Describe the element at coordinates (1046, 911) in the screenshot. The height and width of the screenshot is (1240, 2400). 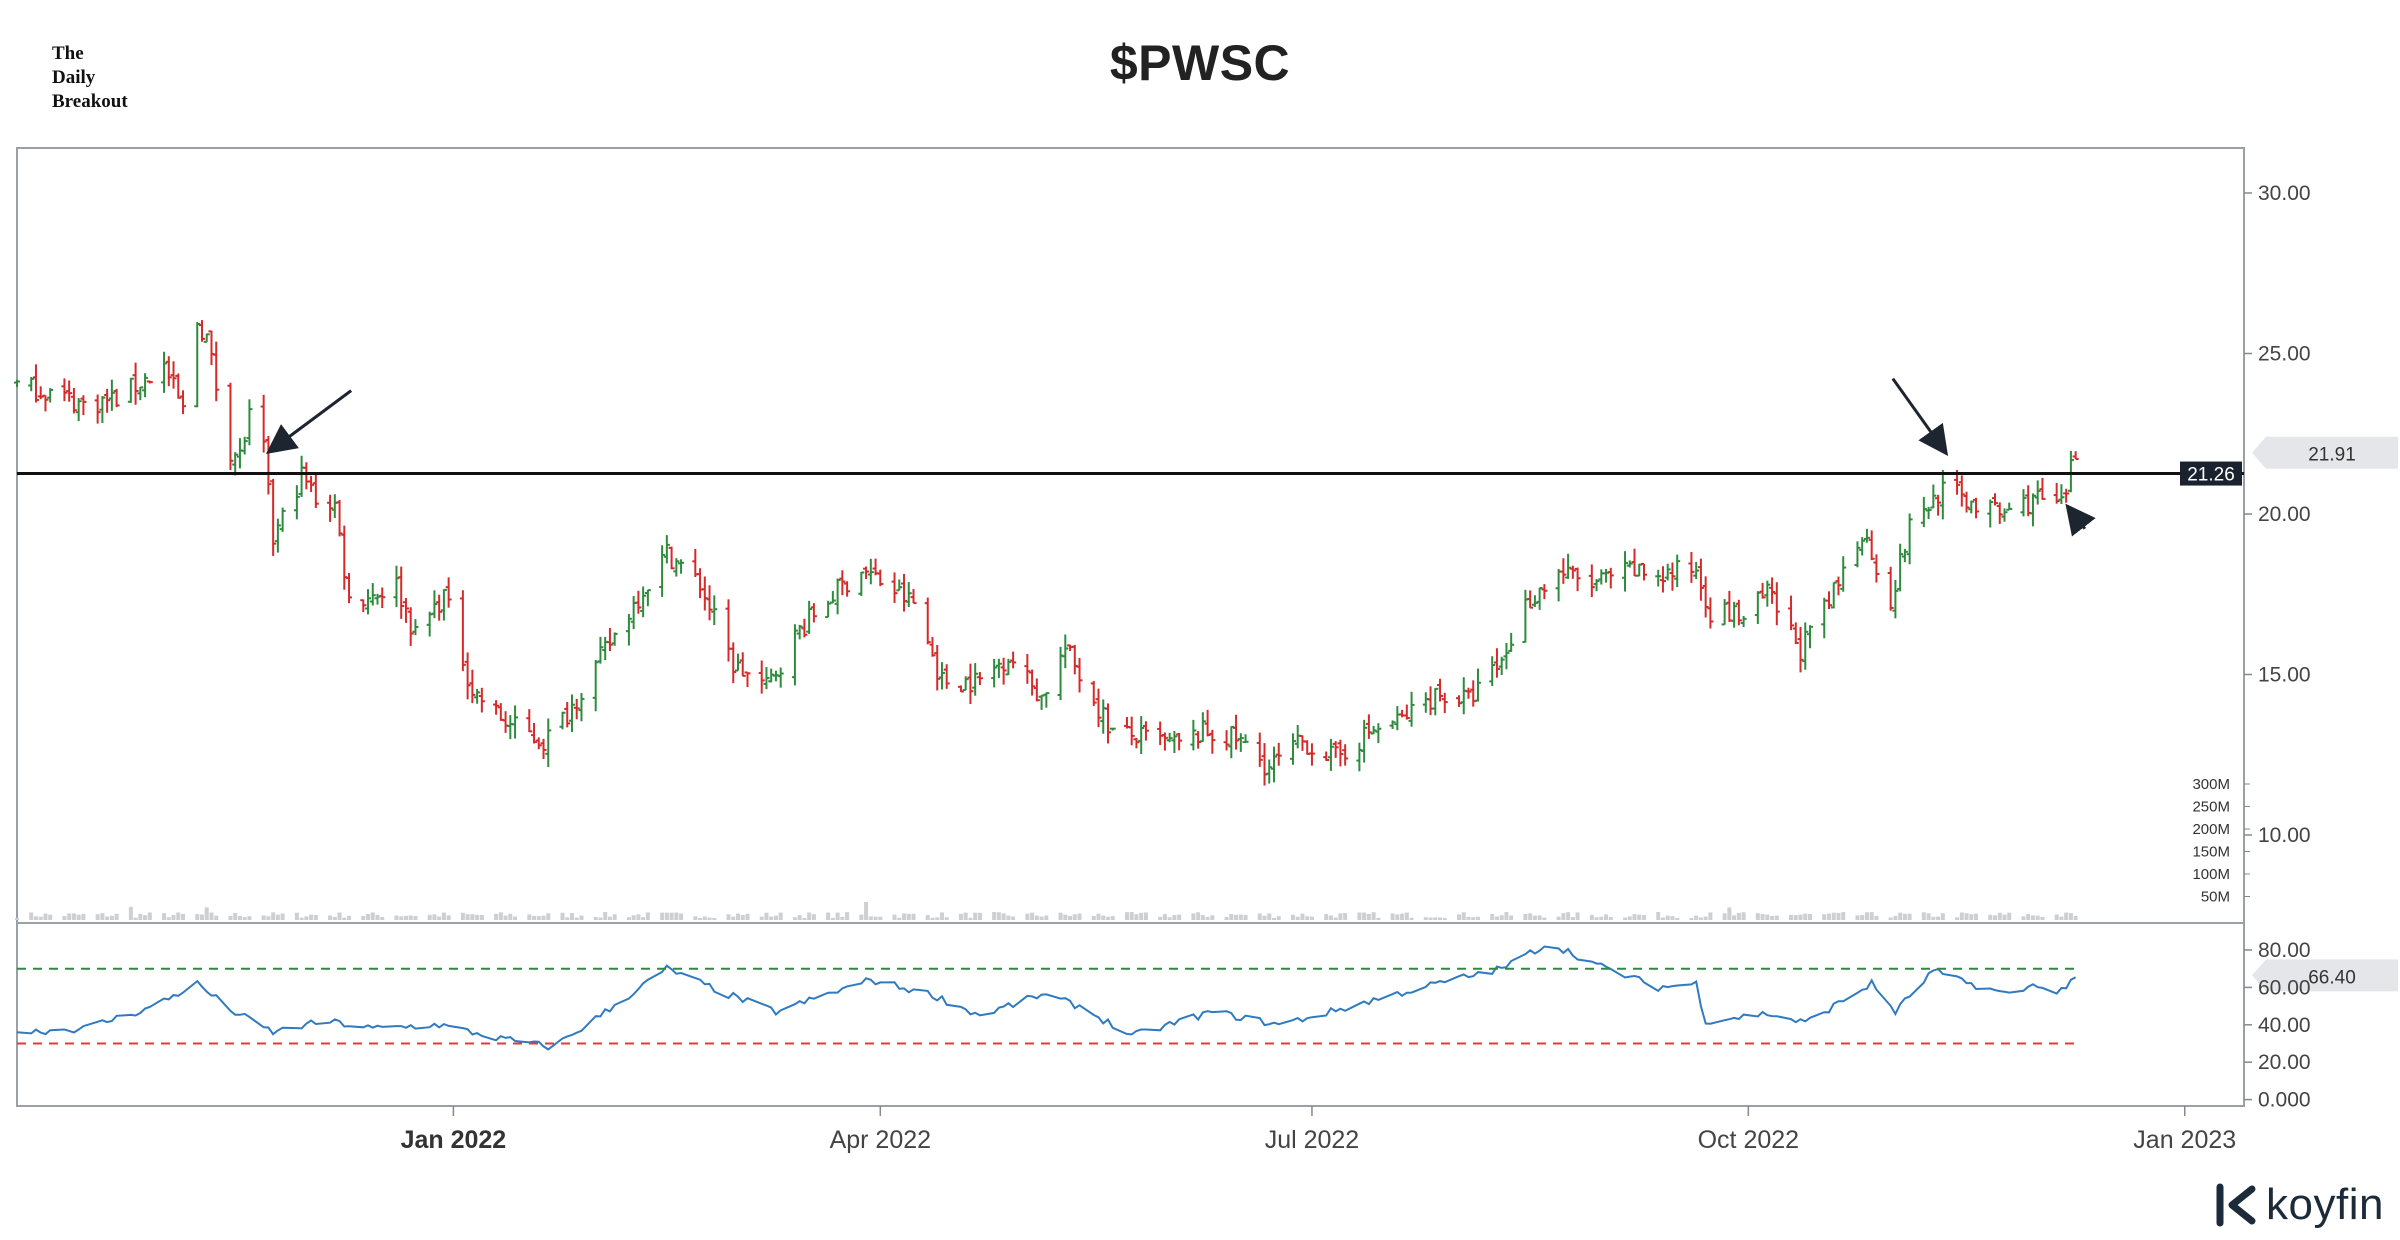
I see `volume-bars` at that location.